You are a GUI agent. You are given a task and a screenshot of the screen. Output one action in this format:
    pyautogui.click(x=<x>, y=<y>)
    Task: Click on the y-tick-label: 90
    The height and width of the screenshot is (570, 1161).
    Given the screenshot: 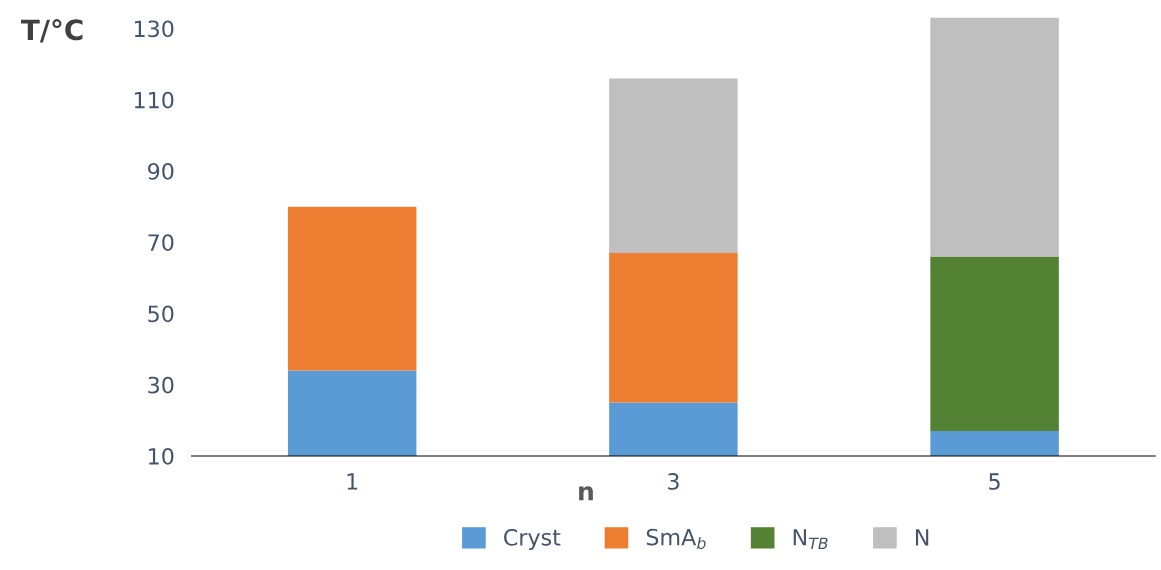 What is the action you would take?
    pyautogui.click(x=161, y=171)
    